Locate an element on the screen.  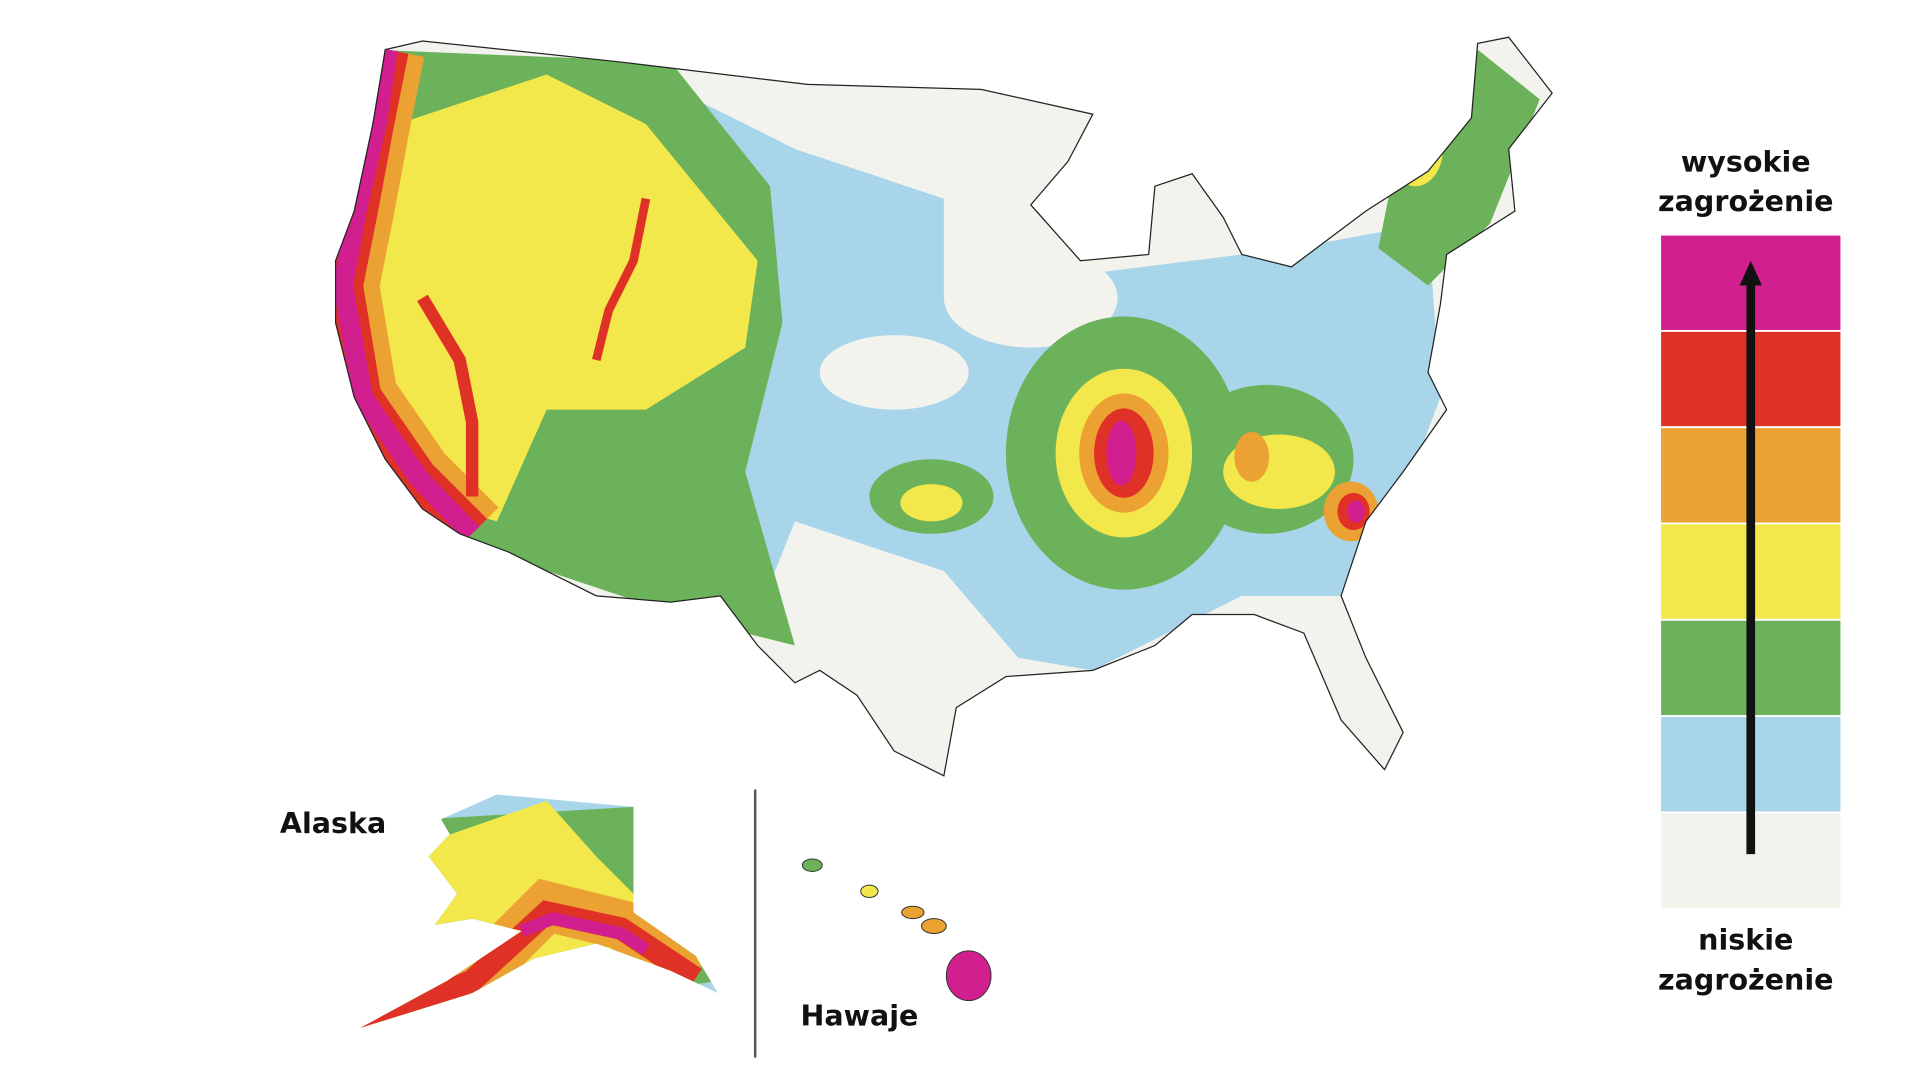
hawaii-label: Hawaje is located at coordinates (859, 1015).